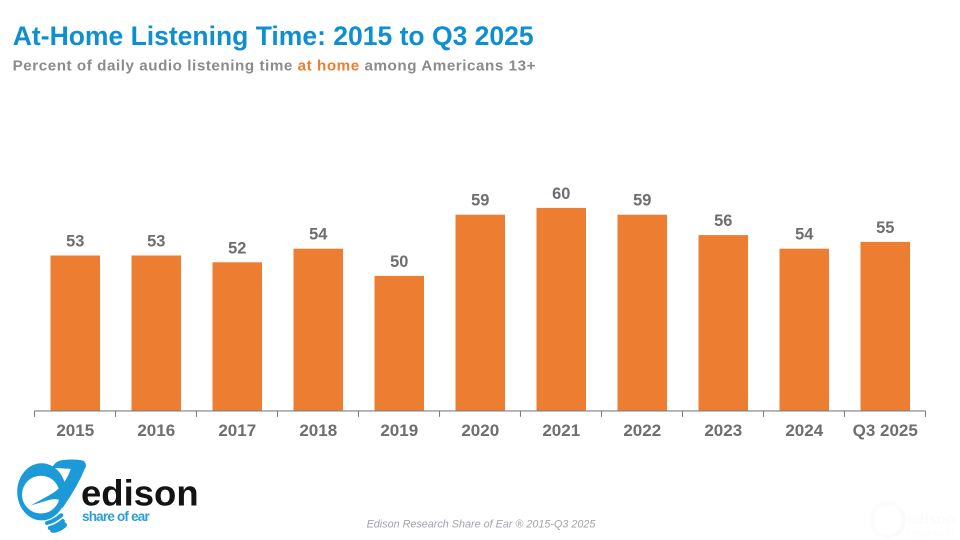 This screenshot has height=540, width=960. Describe the element at coordinates (804, 430) in the screenshot. I see `svg-text: 2024` at that location.